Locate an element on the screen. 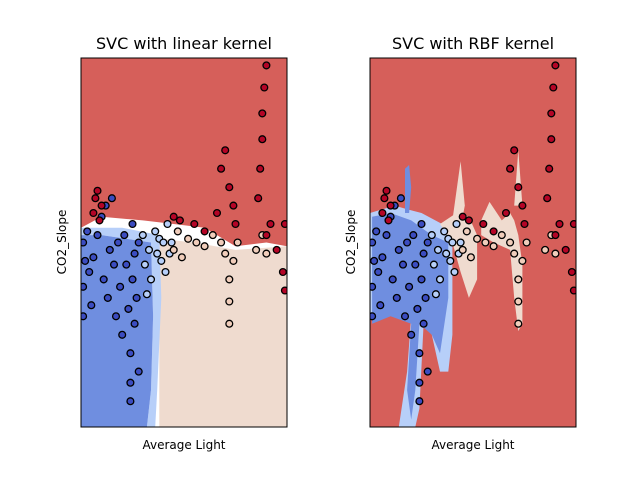 The width and height of the screenshot is (640, 480). y-axis-label: CO2_Slope is located at coordinates (62, 242).